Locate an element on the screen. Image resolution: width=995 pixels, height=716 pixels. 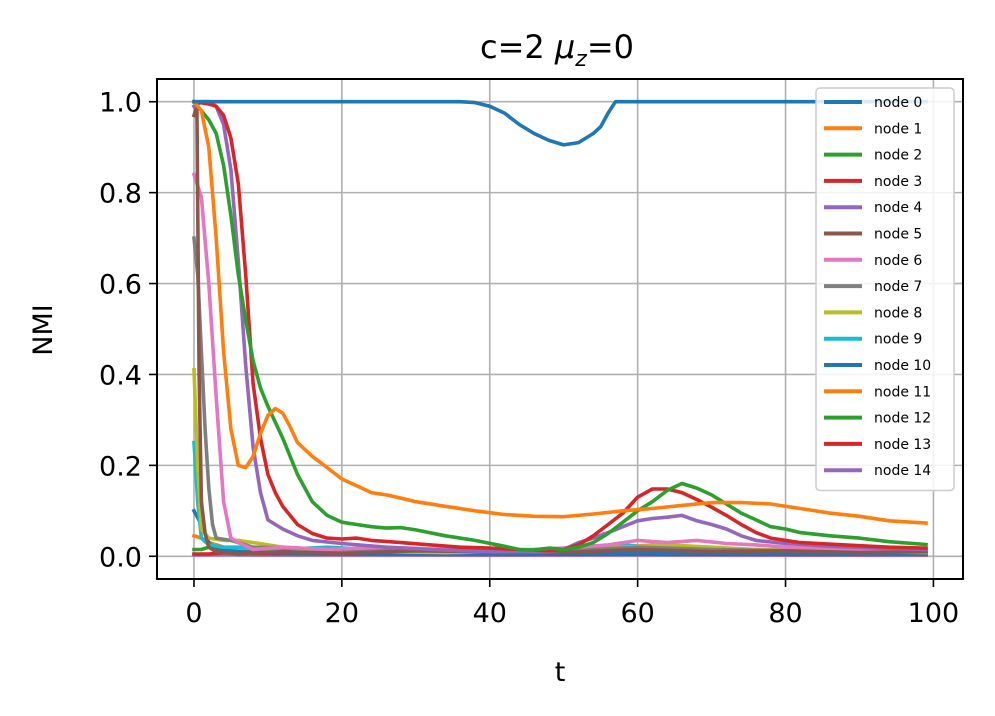
y-tick-label: 0.2 is located at coordinates (120, 466).